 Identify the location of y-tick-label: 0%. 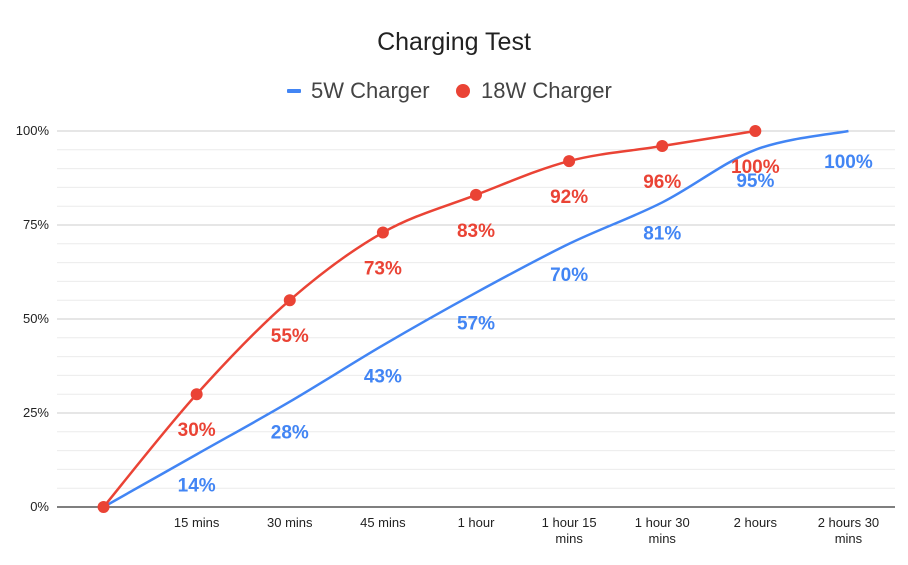
(39, 506).